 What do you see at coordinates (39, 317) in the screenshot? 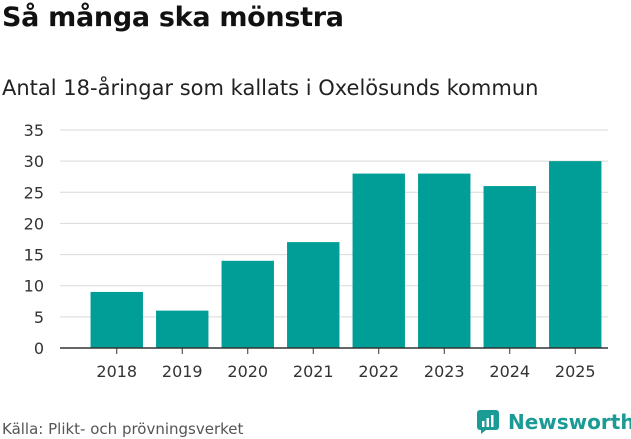
I see `y-tick-label: 5` at bounding box center [39, 317].